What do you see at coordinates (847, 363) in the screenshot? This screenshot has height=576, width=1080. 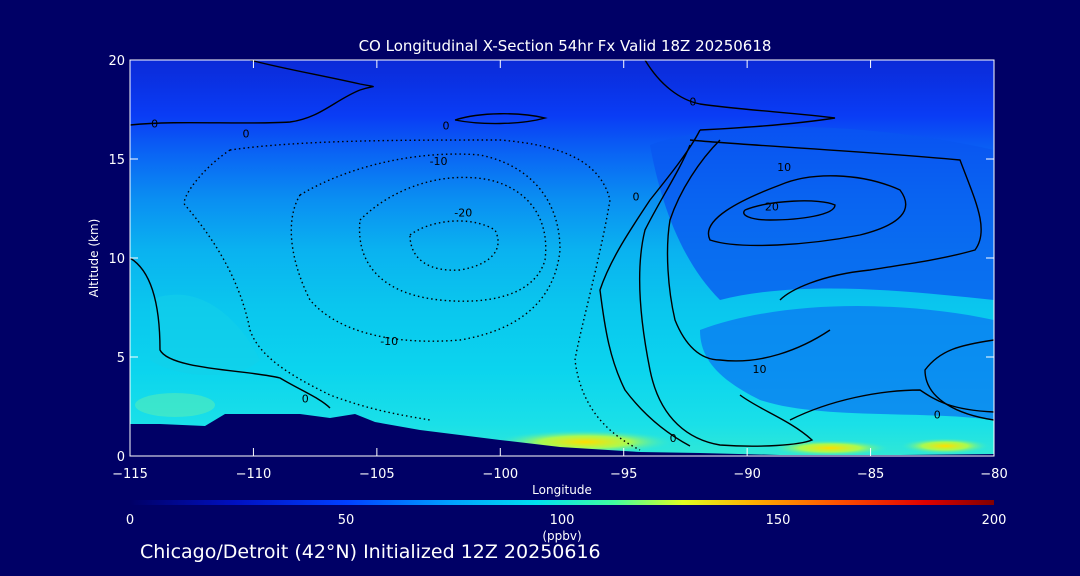 I see `co-field-low-region-lower` at bounding box center [847, 363].